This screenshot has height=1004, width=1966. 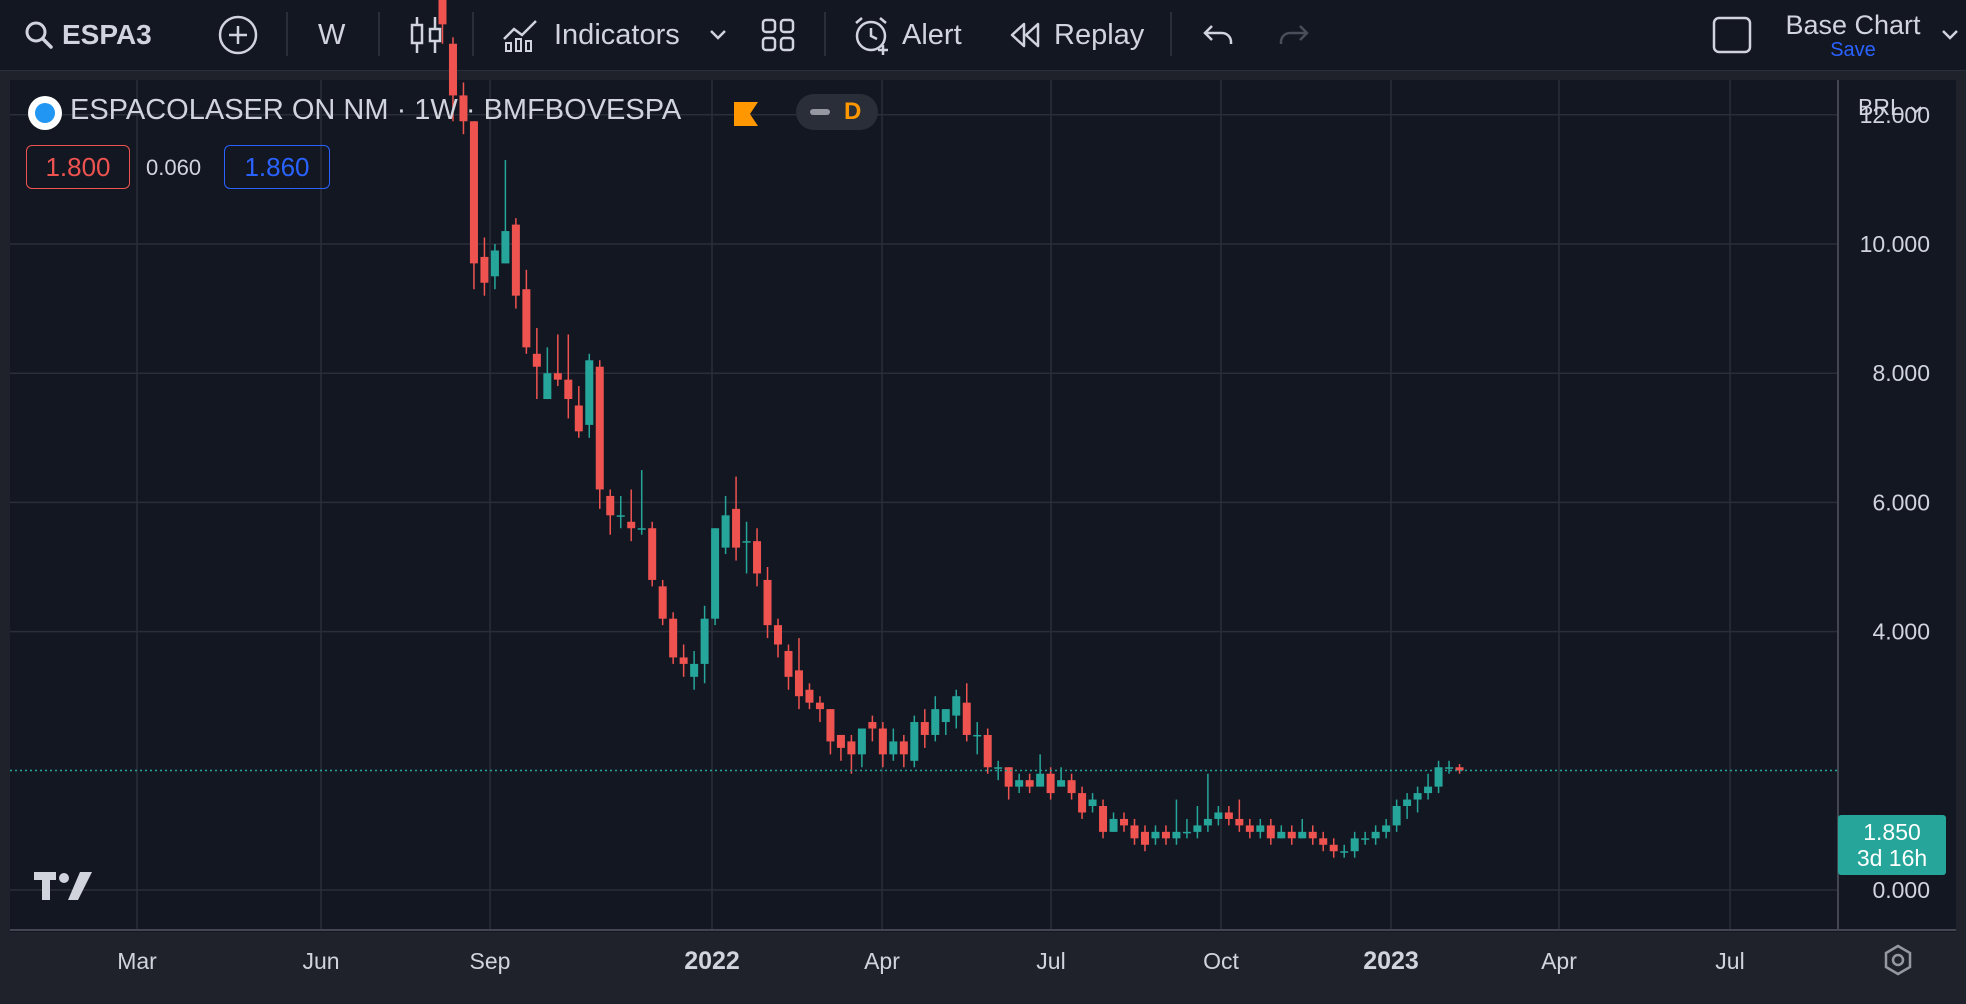 I want to click on add-circle-icon, so click(x=238, y=35).